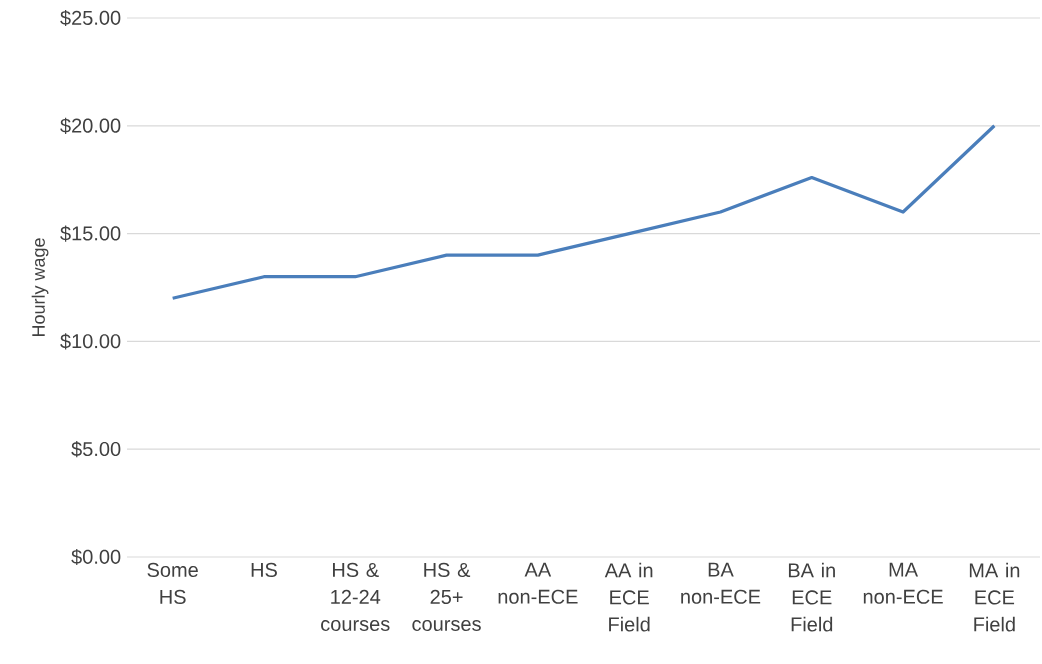 Image resolution: width=1042 pixels, height=664 pixels. I want to click on y-tick-label: $10.00, so click(90, 341).